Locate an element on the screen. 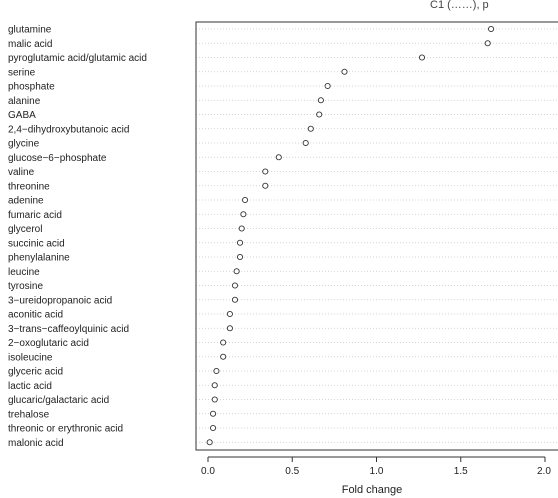 The width and height of the screenshot is (558, 498). category-label: GABA is located at coordinates (22, 115).